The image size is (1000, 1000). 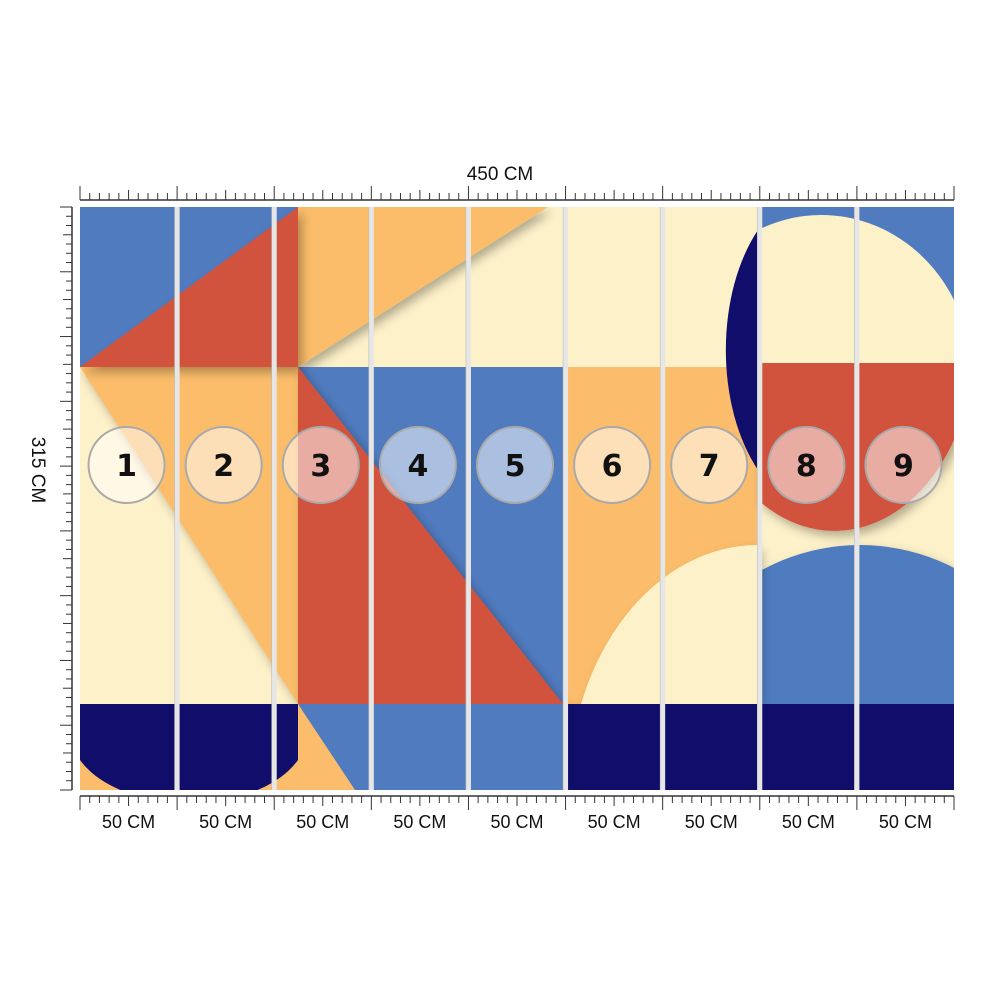 What do you see at coordinates (326, 747) in the screenshot?
I see `orange-bottom-triangle` at bounding box center [326, 747].